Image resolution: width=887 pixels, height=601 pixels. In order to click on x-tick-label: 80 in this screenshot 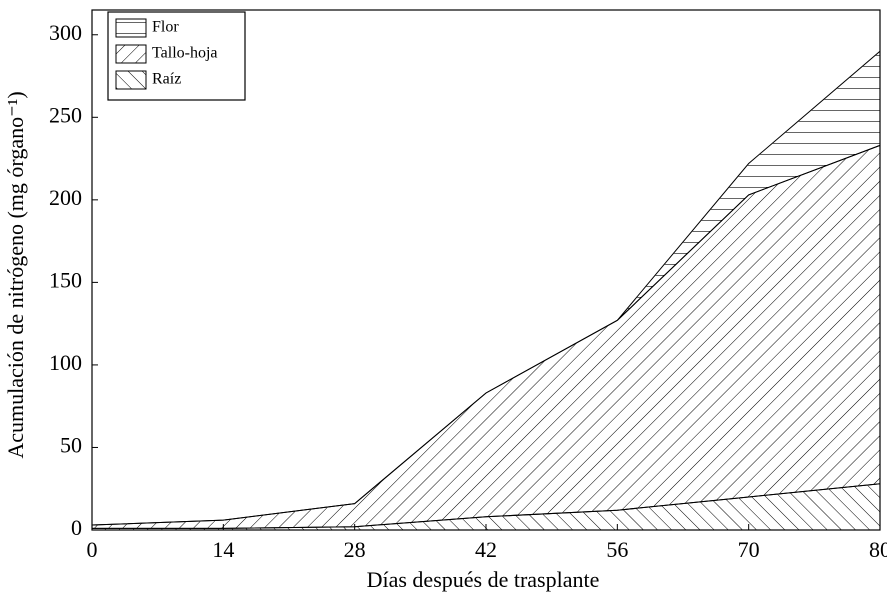, I will do `click(878, 549)`.